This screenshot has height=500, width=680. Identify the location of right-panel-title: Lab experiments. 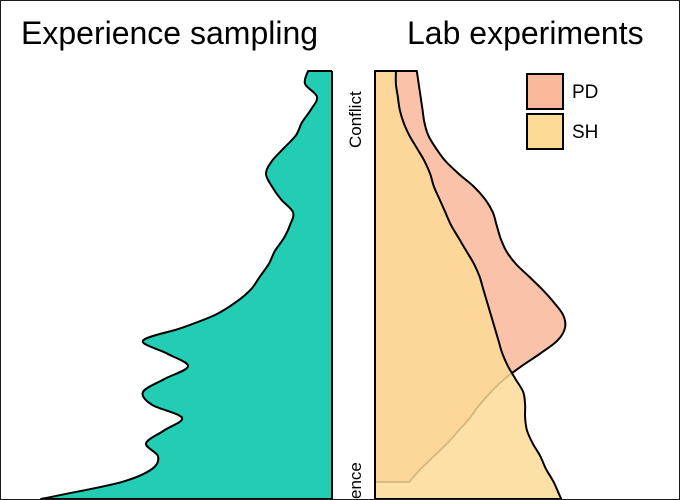
(525, 33).